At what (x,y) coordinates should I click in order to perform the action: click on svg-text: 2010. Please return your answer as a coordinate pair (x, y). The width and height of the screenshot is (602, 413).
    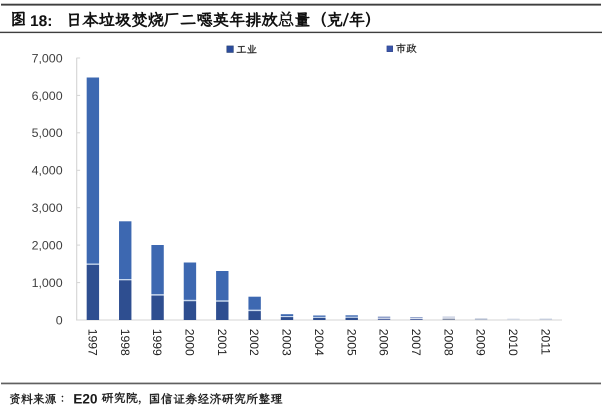
    Looking at the image, I should click on (513, 342).